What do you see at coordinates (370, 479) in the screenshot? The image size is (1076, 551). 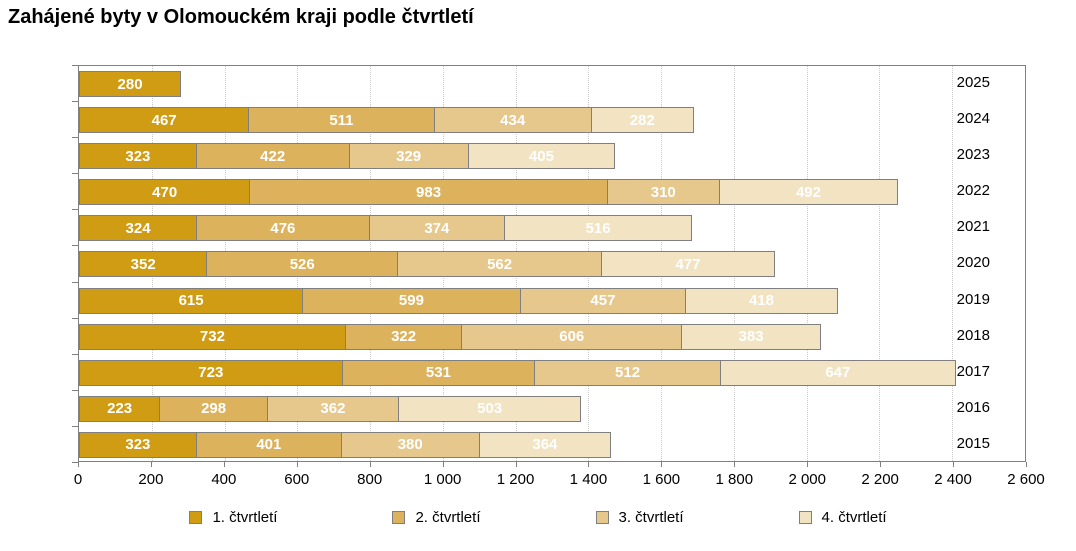 I see `x-axis-label: 800` at bounding box center [370, 479].